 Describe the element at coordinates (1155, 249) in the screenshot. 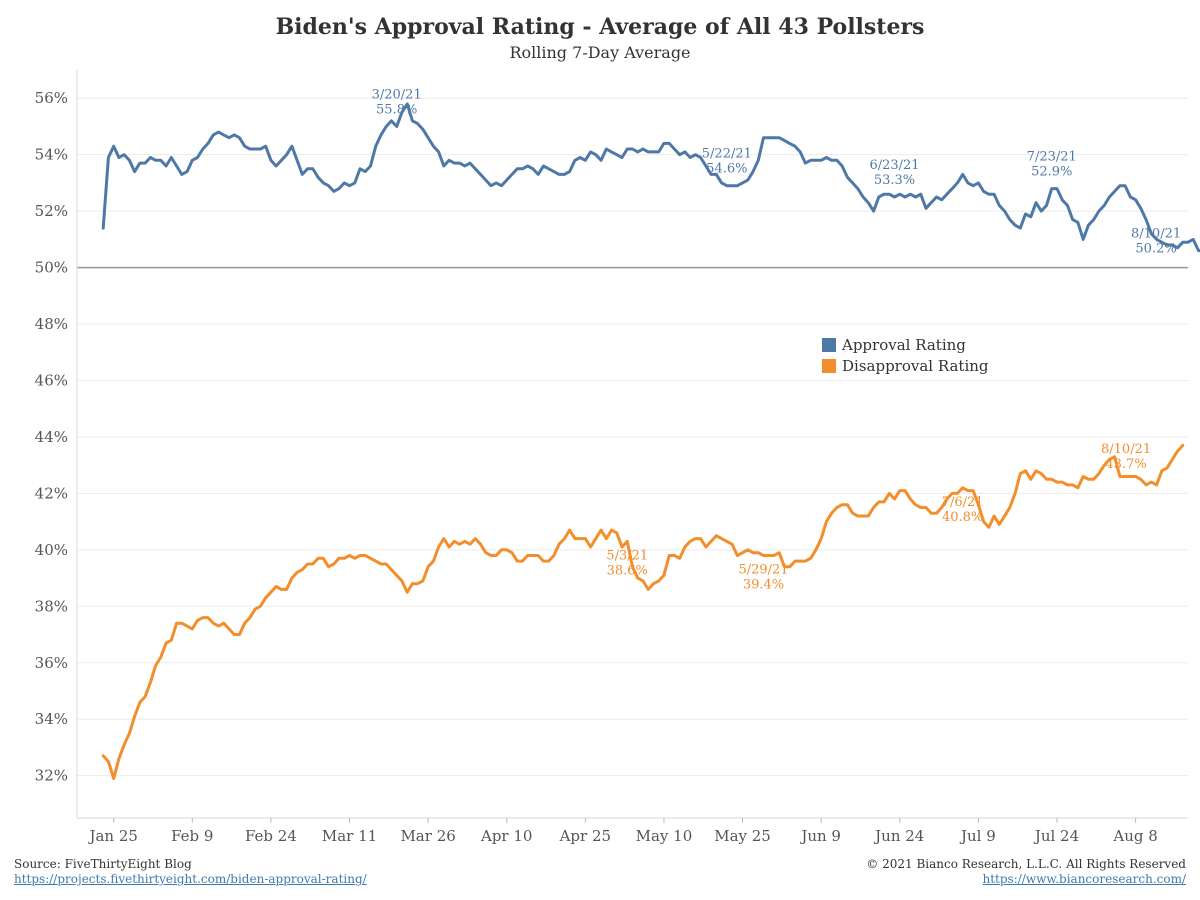

I see `callout-value: 50.2%` at that location.